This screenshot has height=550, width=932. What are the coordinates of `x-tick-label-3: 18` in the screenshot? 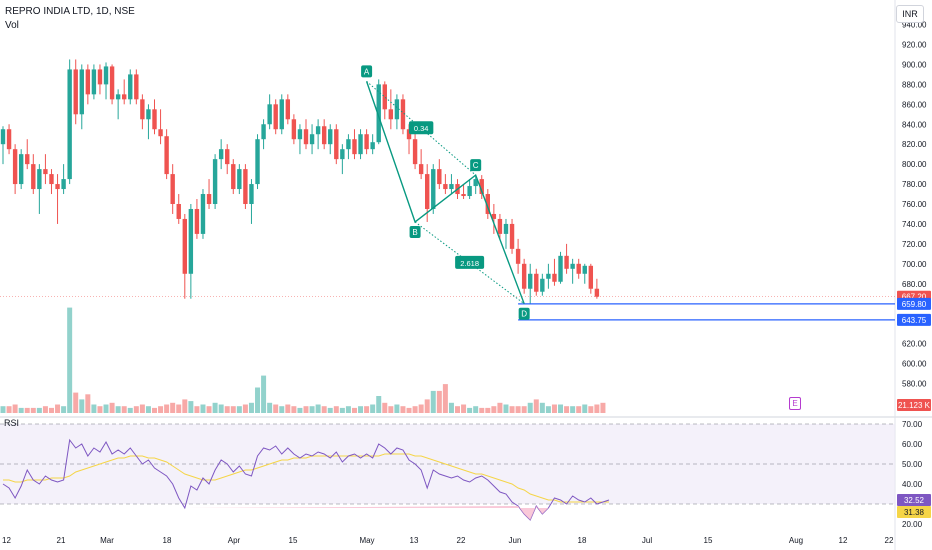 It's located at (167, 540).